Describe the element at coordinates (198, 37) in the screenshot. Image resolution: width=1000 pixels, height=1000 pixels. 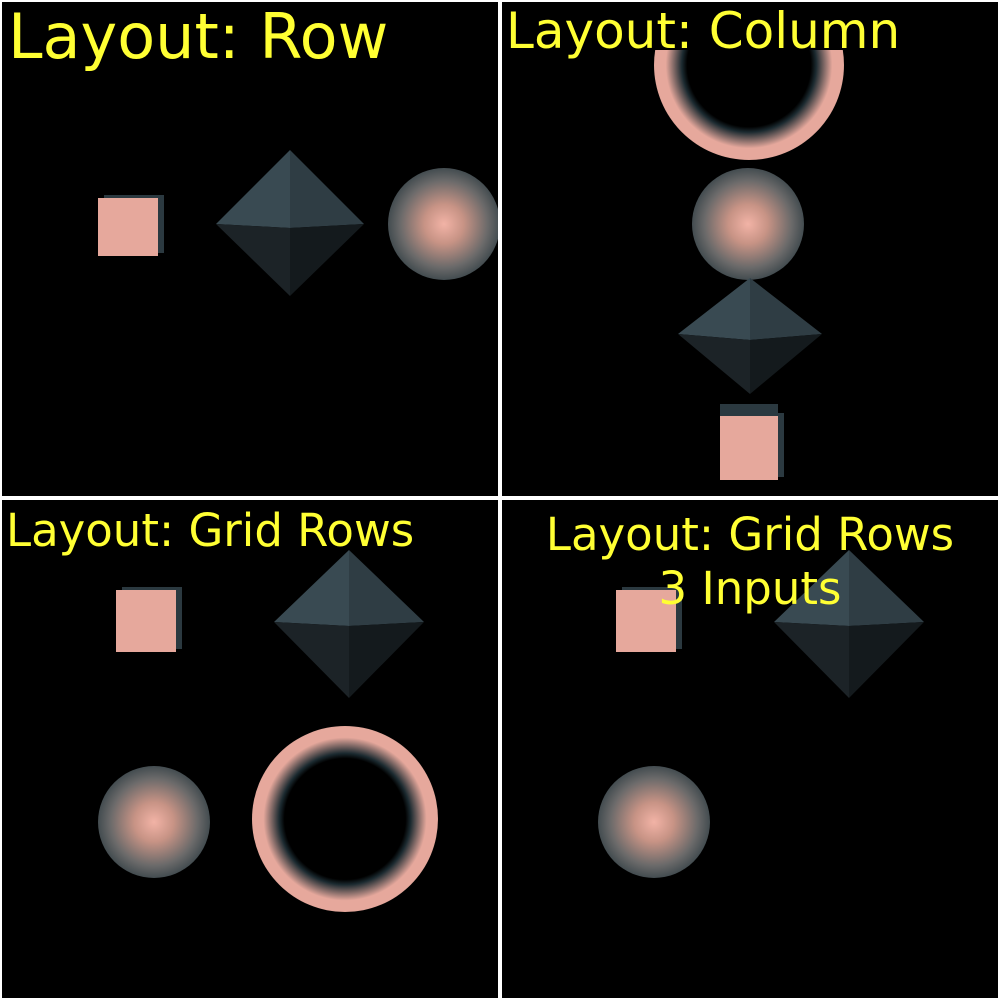
I see `panel-title: Layout: Row` at that location.